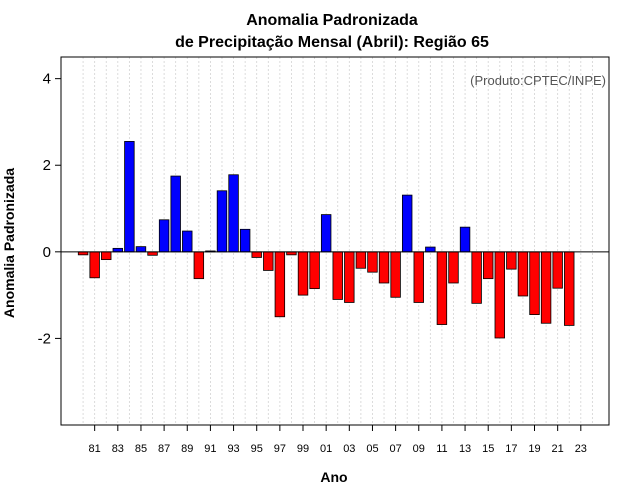 This screenshot has width=640, height=500. I want to click on xtick-label-07: 07, so click(395, 449).